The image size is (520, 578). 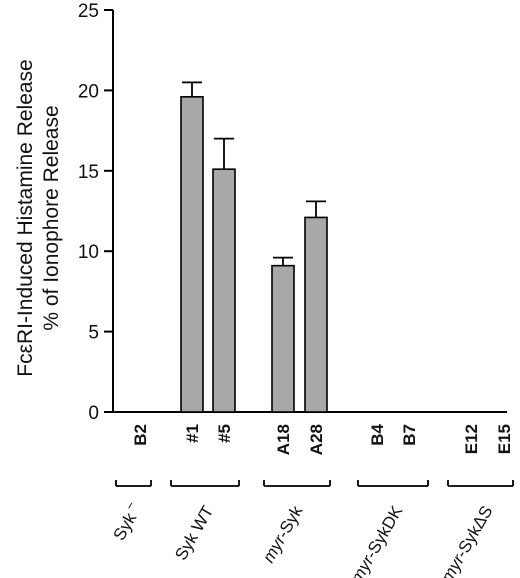 What do you see at coordinates (377, 434) in the screenshot?
I see `x-category-label: B4` at bounding box center [377, 434].